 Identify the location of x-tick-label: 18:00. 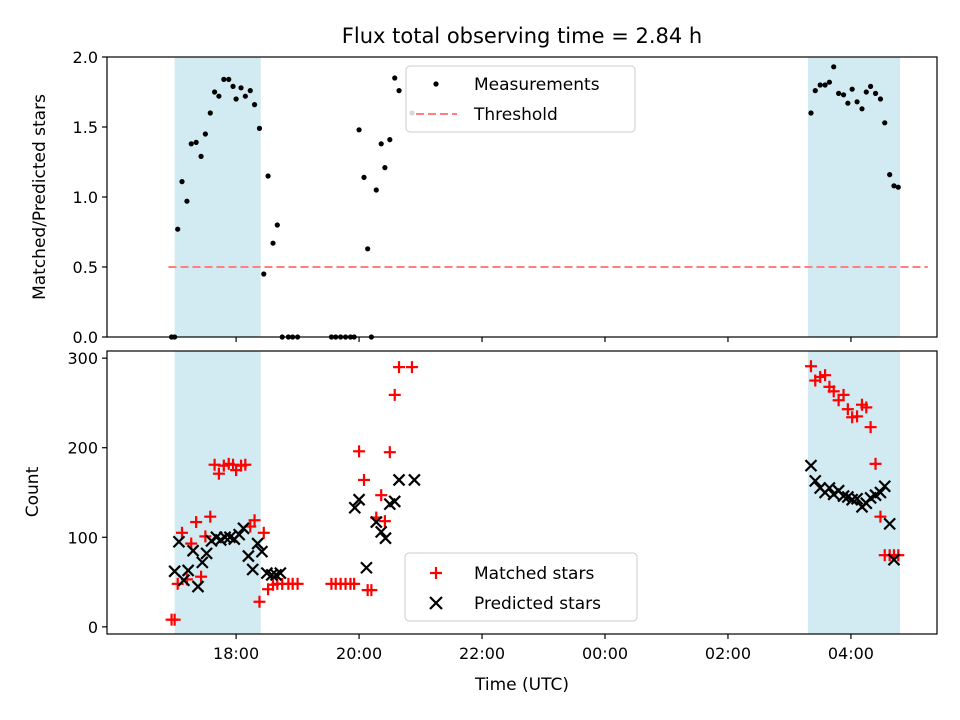
(236, 653).